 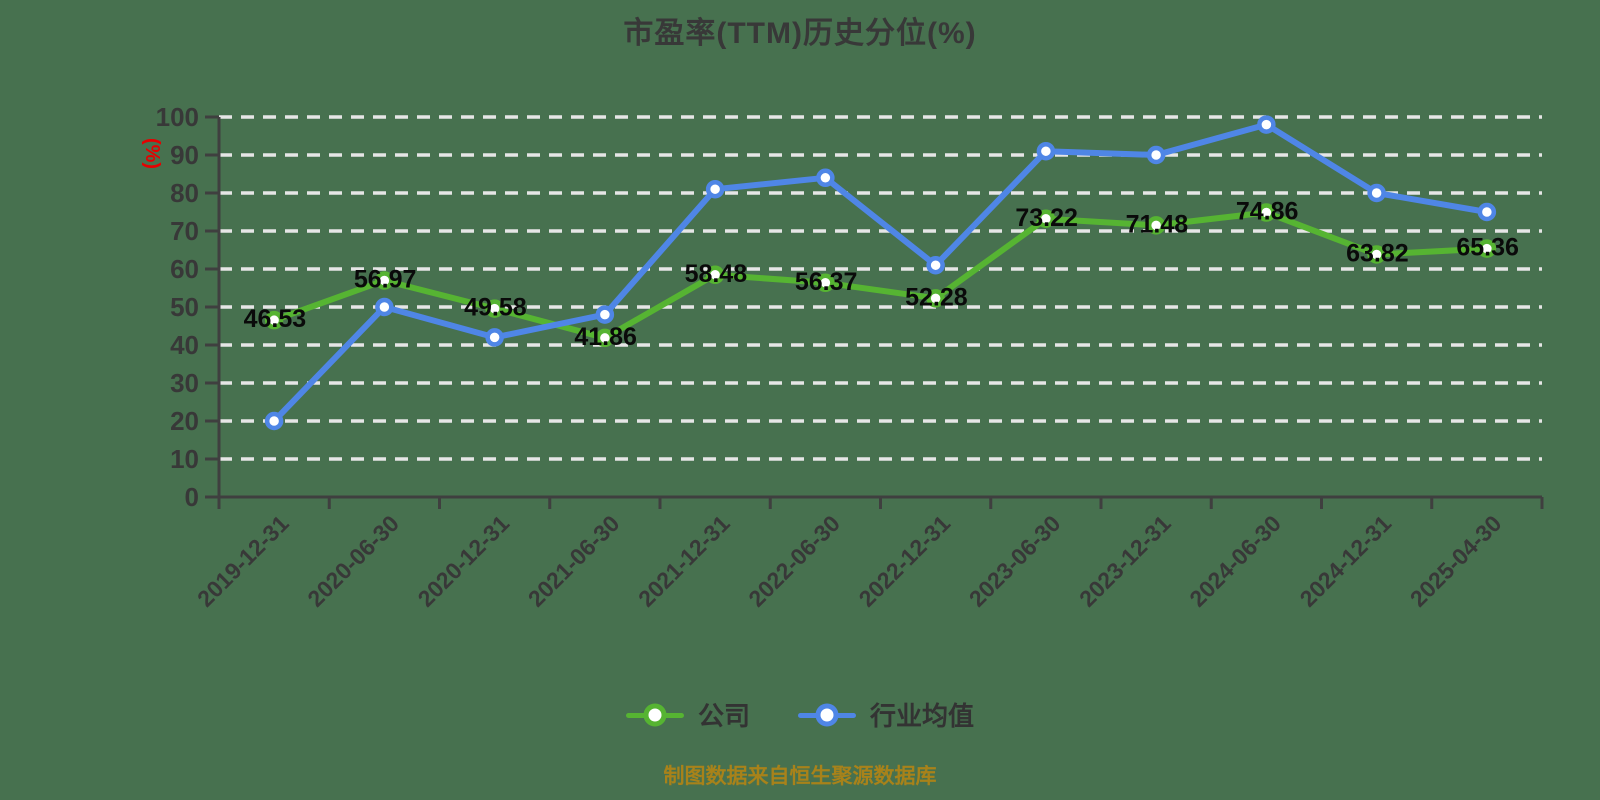 What do you see at coordinates (464, 561) in the screenshot?
I see `x-axis-tick-label: 2020-12-31` at bounding box center [464, 561].